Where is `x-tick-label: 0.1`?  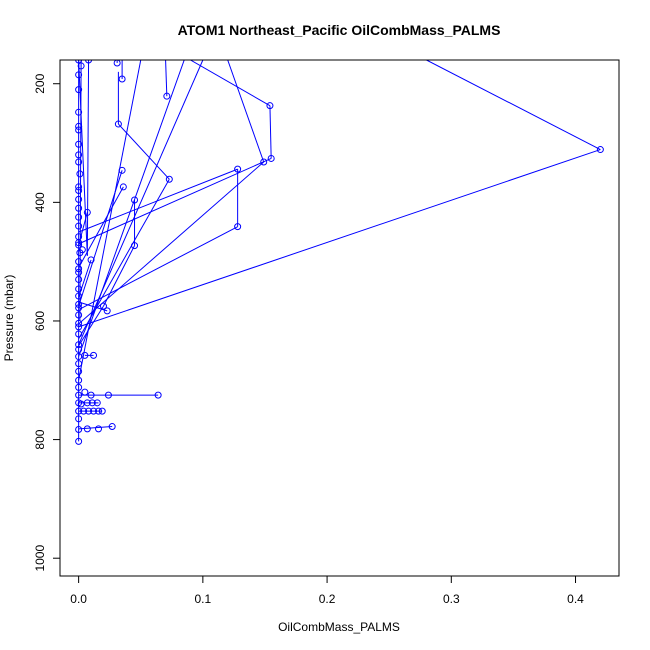 x-tick-label: 0.1 is located at coordinates (203, 599).